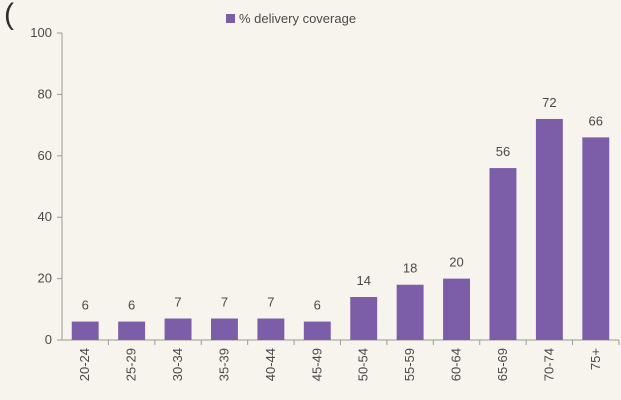  What do you see at coordinates (316, 364) in the screenshot?
I see `x-tick-label: 45-49` at bounding box center [316, 364].